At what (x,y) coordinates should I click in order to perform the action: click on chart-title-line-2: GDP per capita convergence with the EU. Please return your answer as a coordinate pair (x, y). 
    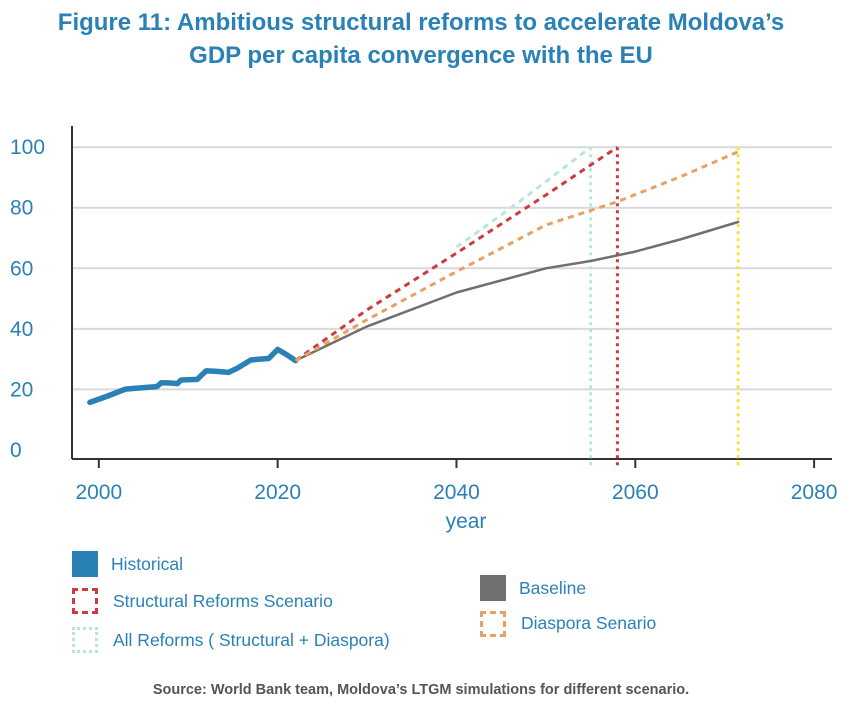
    Looking at the image, I should click on (421, 55).